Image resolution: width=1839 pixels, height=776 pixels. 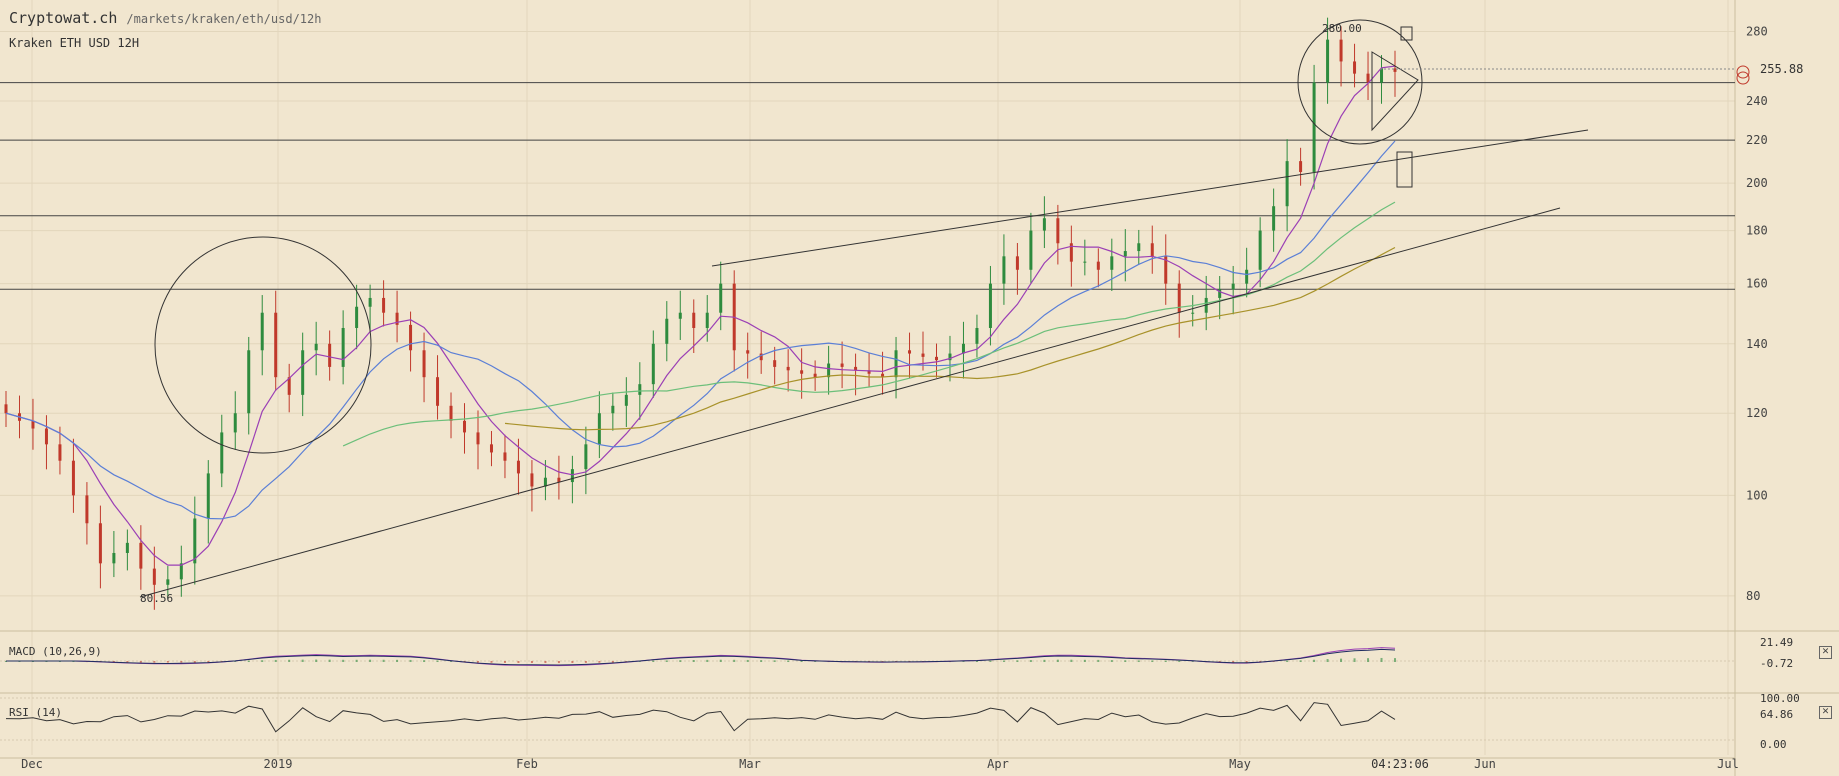 I want to click on target-box, so click(x=1404, y=169).